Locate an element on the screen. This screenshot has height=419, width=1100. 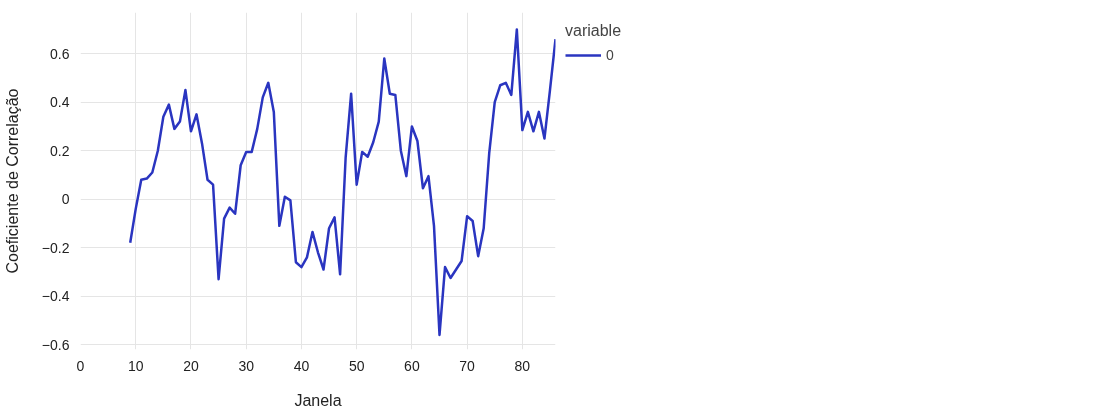
x-axis-title: Janela is located at coordinates (318, 400).